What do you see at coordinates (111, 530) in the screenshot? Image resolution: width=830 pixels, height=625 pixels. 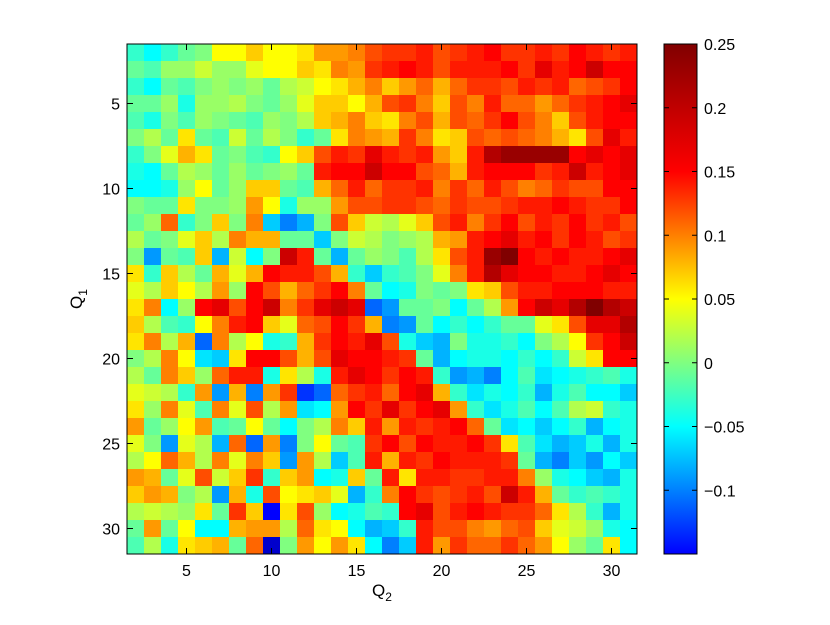 I see `y-tick-label: 30` at bounding box center [111, 530].